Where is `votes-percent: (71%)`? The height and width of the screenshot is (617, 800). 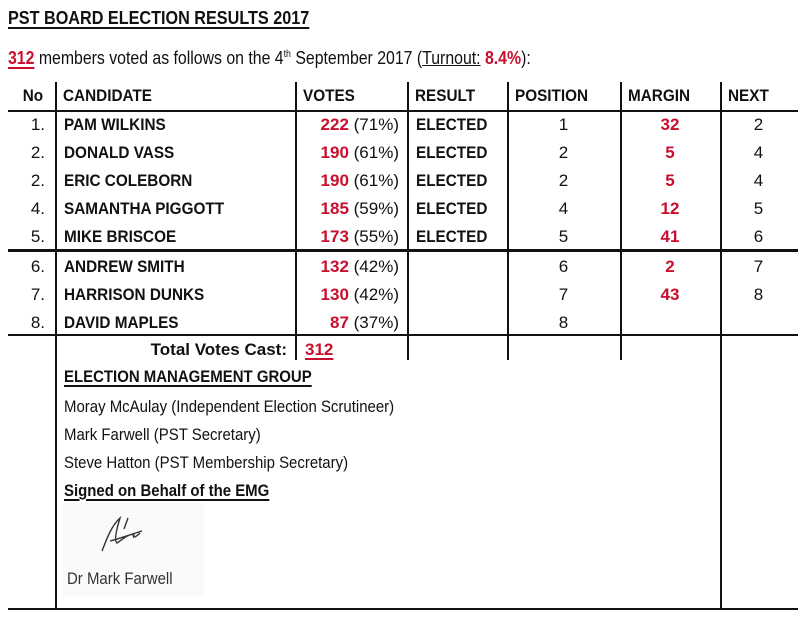 votes-percent: (71%) is located at coordinates (376, 124).